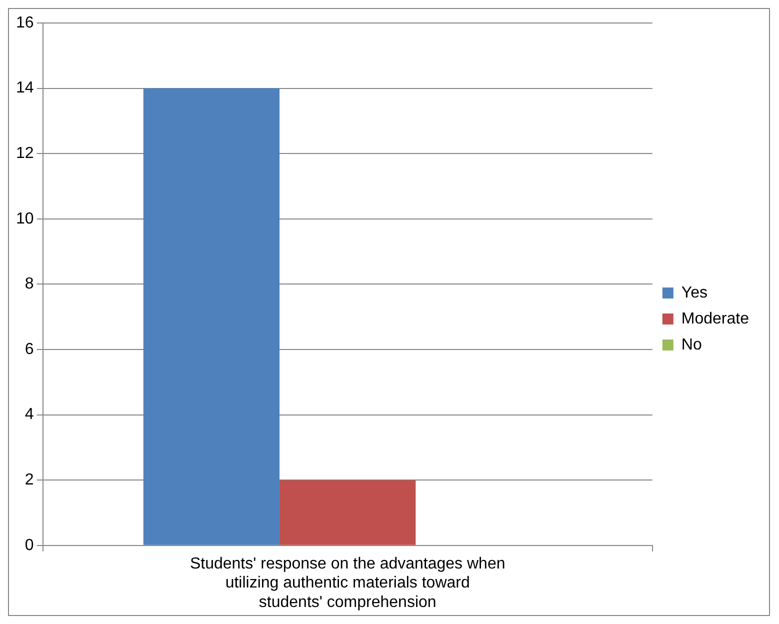  What do you see at coordinates (29, 415) in the screenshot?
I see `y-tick-label: 4` at bounding box center [29, 415].